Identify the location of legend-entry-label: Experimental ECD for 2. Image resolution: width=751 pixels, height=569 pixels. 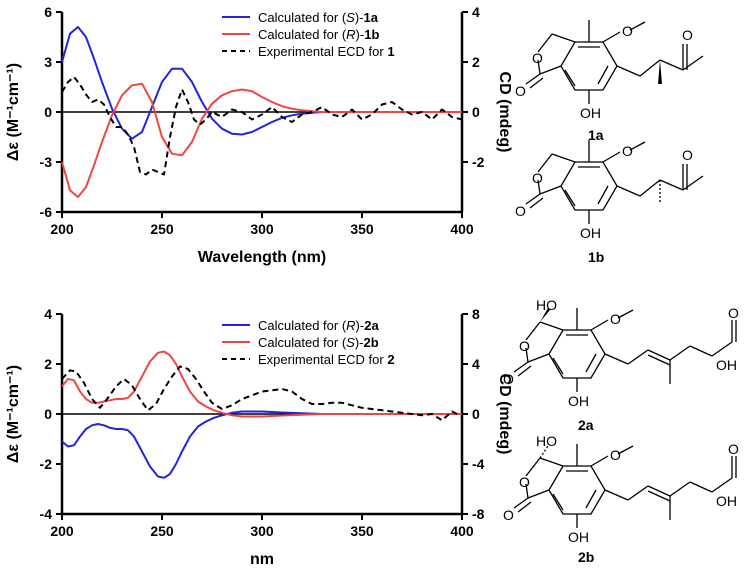
(326, 359).